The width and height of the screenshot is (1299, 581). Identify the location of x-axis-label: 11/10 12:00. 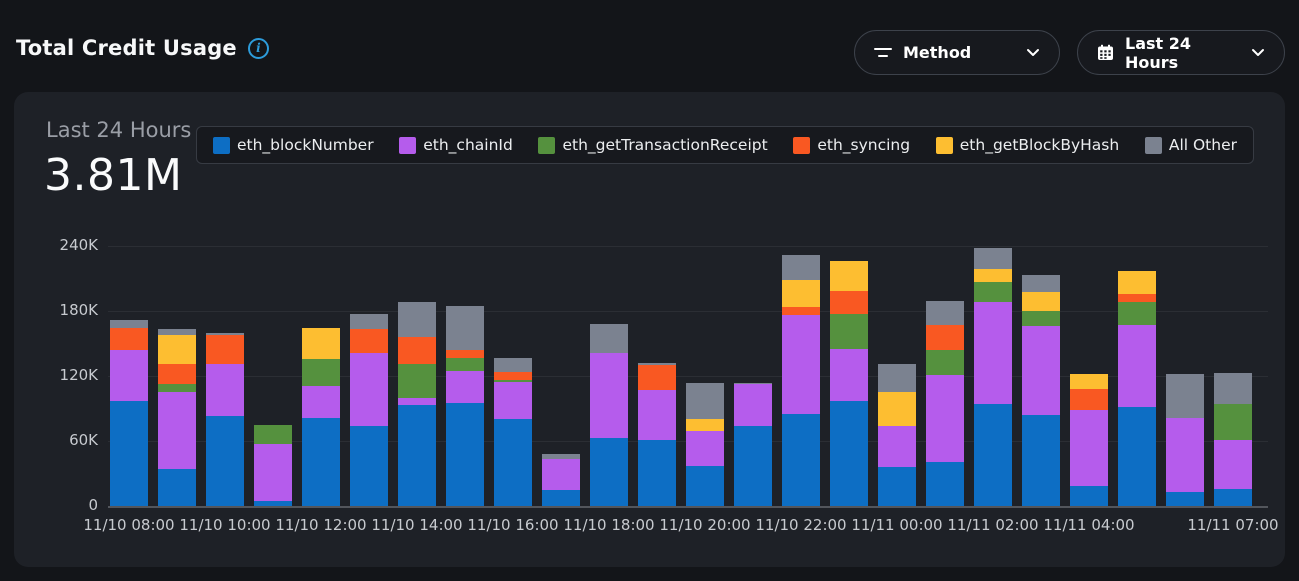
(321, 525).